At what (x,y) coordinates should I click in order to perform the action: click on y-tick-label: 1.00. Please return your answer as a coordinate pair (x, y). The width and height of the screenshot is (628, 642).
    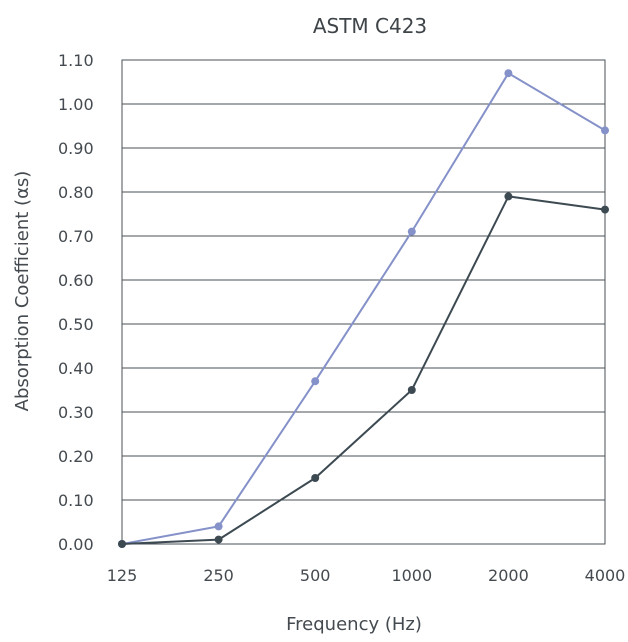
    Looking at the image, I should click on (76, 104).